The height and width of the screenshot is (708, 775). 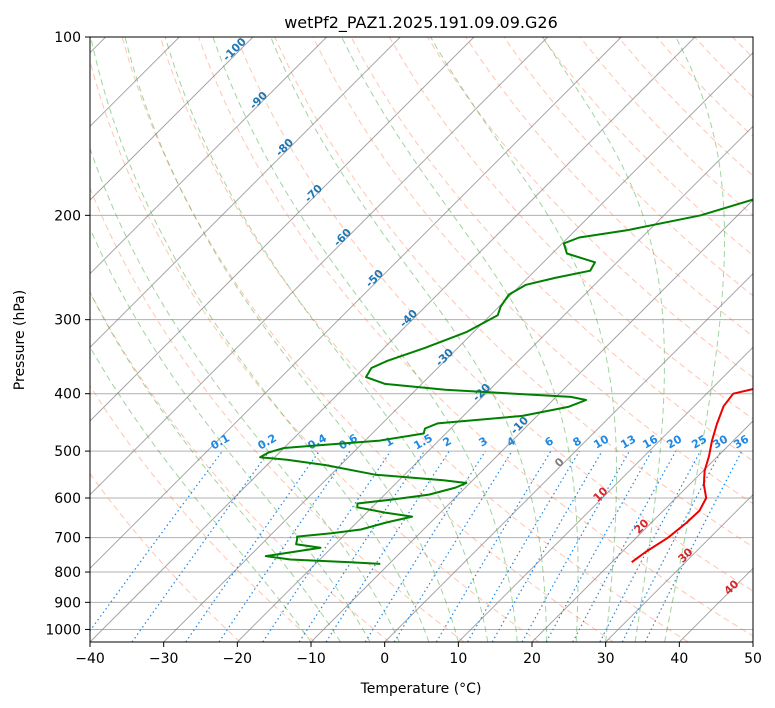 What do you see at coordinates (674, 441) in the screenshot?
I see `mixing-ratio-label: 20` at bounding box center [674, 441].